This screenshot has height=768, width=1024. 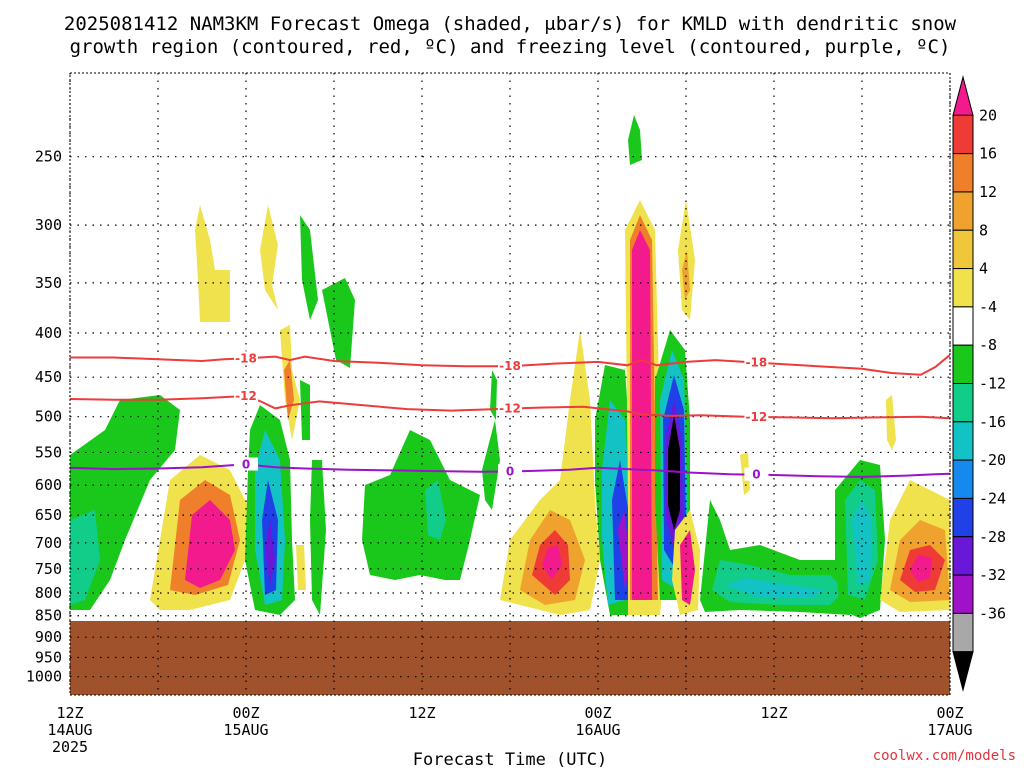 I want to click on omega-cell-k-pink, so click(x=687, y=567).